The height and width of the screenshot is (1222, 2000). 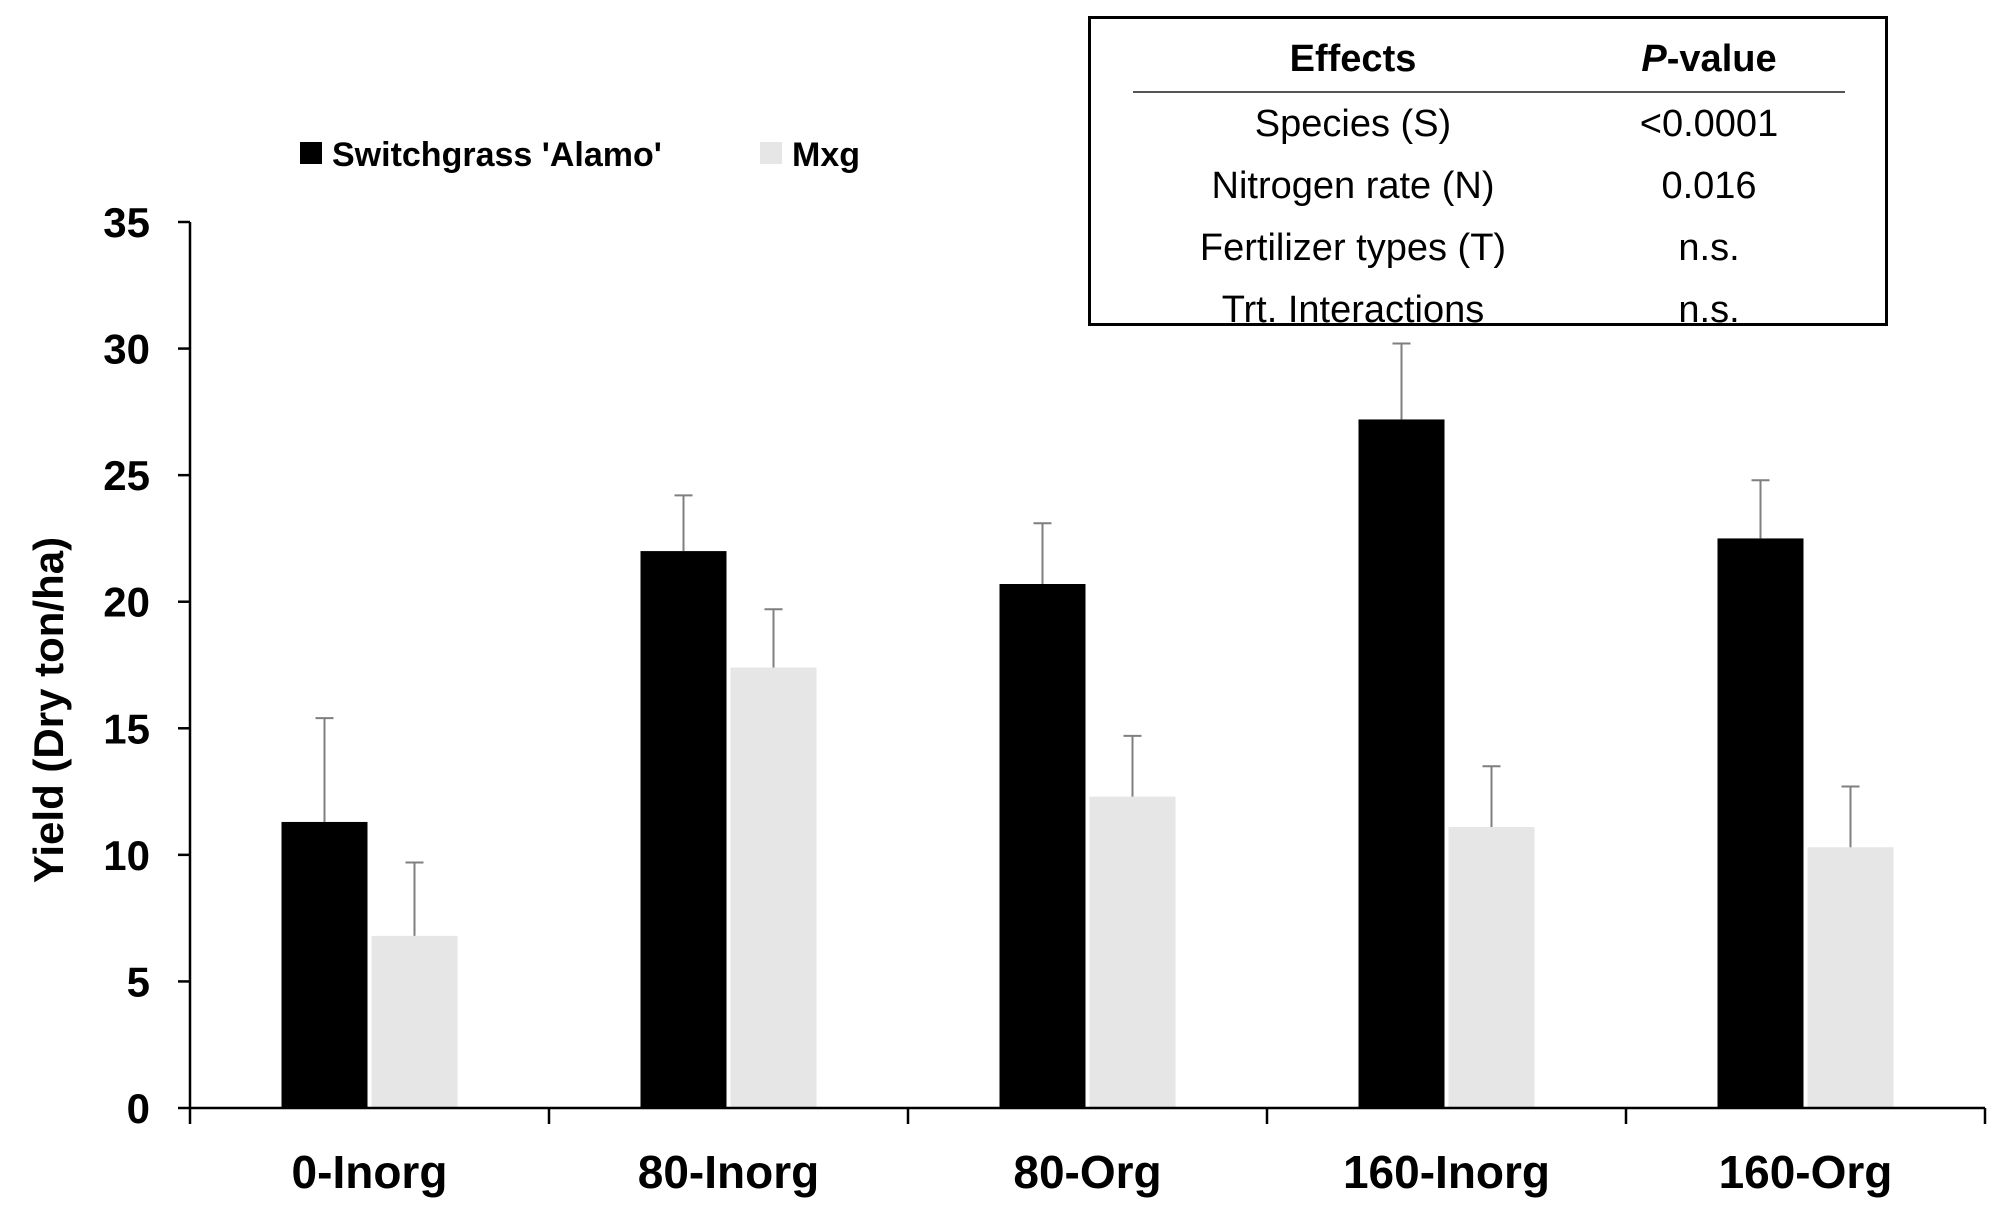 I want to click on stats-header-pvalue: P-value, so click(x=1709, y=60).